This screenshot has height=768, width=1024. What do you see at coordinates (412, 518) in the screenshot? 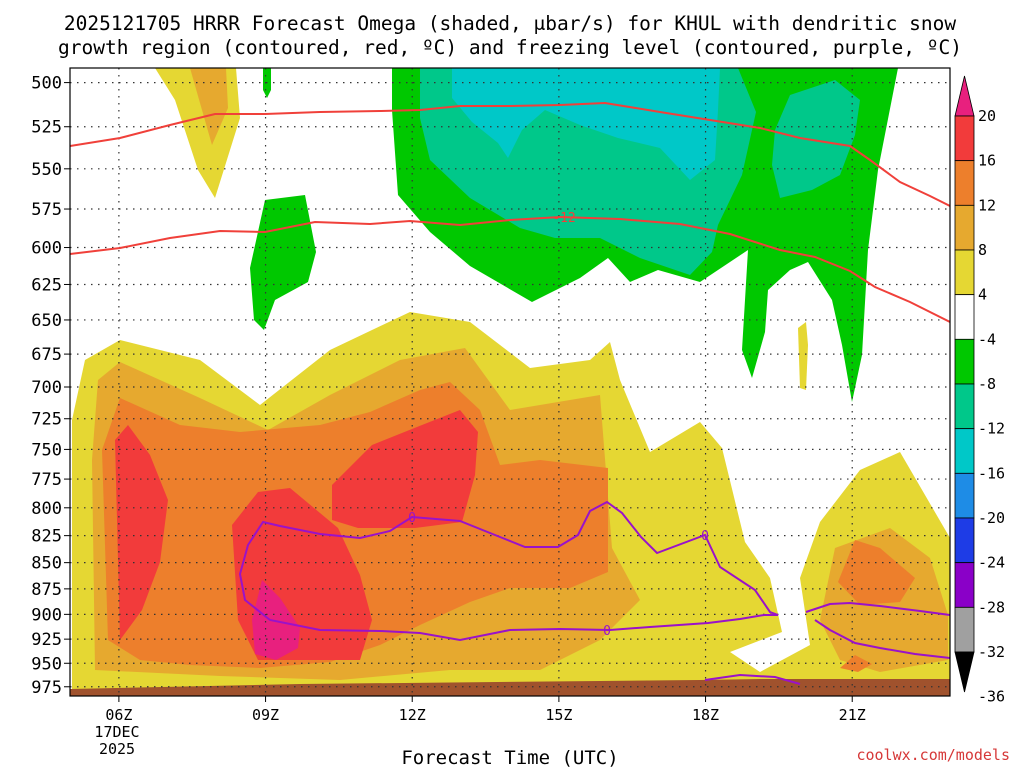
I see `contour-label-zero-a: 0` at bounding box center [412, 518].